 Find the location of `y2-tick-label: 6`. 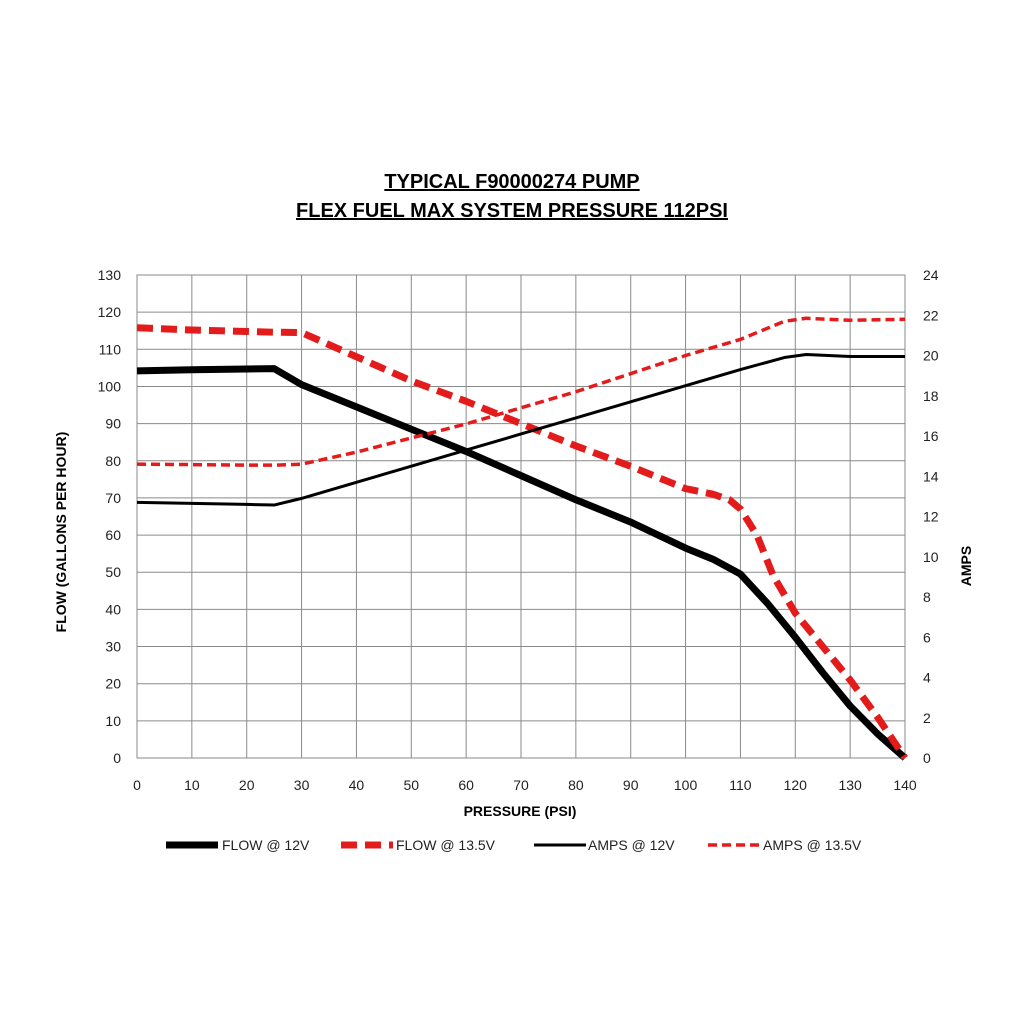

y2-tick-label: 6 is located at coordinates (927, 637).